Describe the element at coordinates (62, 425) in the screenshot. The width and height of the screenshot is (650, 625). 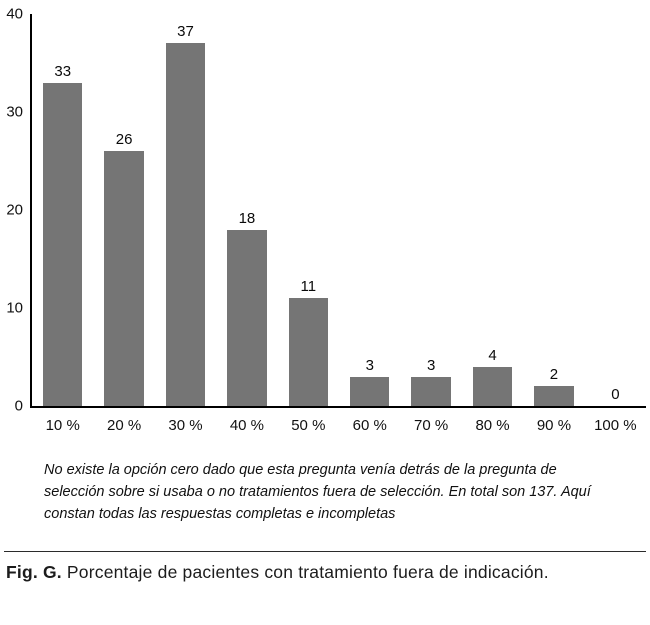
I see `x-tick-label: 10 %` at that location.